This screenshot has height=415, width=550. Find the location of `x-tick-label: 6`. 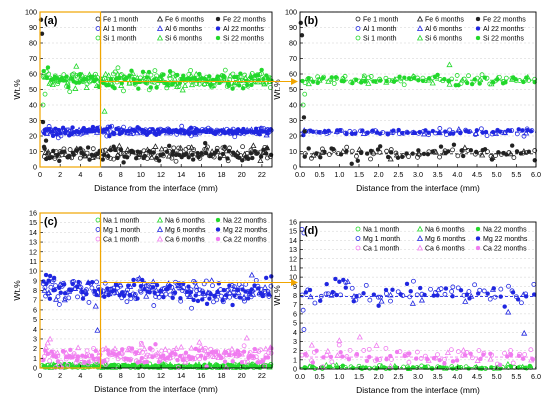

x-tick-label: 6 is located at coordinates (101, 174).